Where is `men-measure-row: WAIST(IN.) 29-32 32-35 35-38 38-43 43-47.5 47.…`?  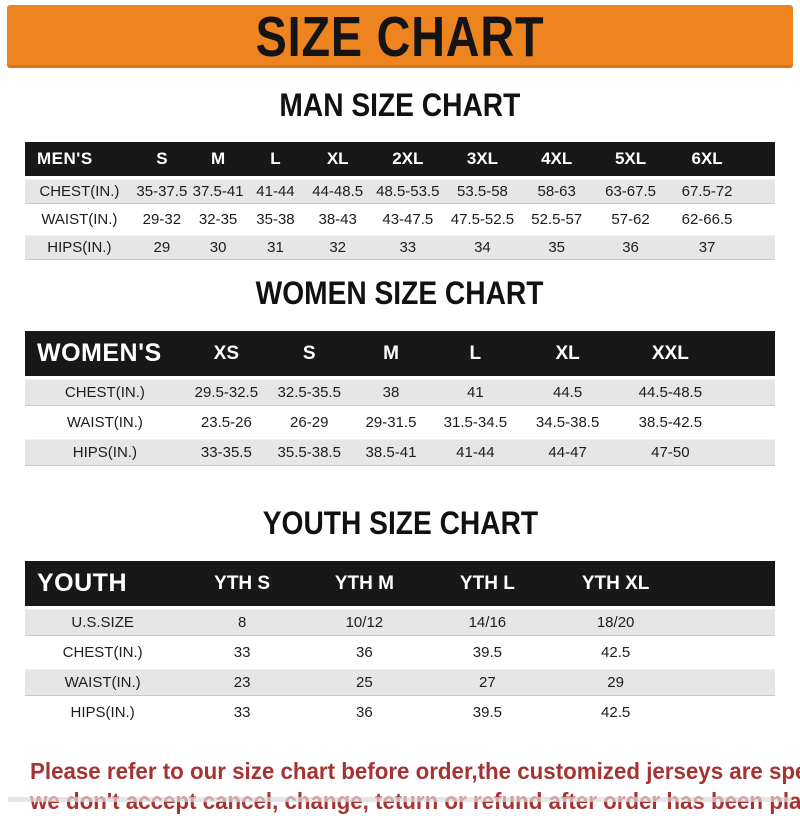 men-measure-row: WAIST(IN.) 29-32 32-35 35-38 38-43 43-47.5 47.… is located at coordinates (400, 219).